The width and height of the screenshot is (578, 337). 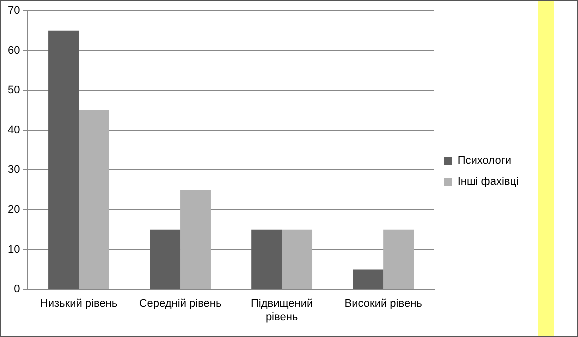 What do you see at coordinates (17, 290) in the screenshot?
I see `y-tick-label: 0` at bounding box center [17, 290].